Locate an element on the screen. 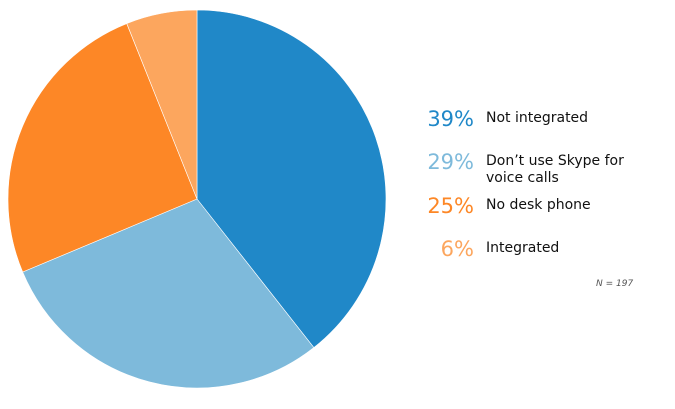 Image resolution: width=675 pixels, height=409 pixels. legend-item-not-integrated: 39% Not integrated is located at coordinates (543, 119).